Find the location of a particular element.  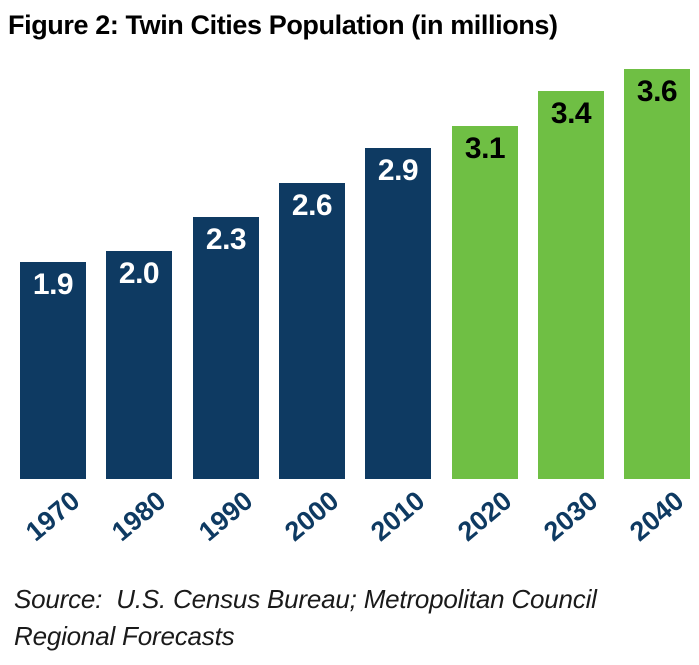

bar-value-label-1990: 2.3 is located at coordinates (226, 239).